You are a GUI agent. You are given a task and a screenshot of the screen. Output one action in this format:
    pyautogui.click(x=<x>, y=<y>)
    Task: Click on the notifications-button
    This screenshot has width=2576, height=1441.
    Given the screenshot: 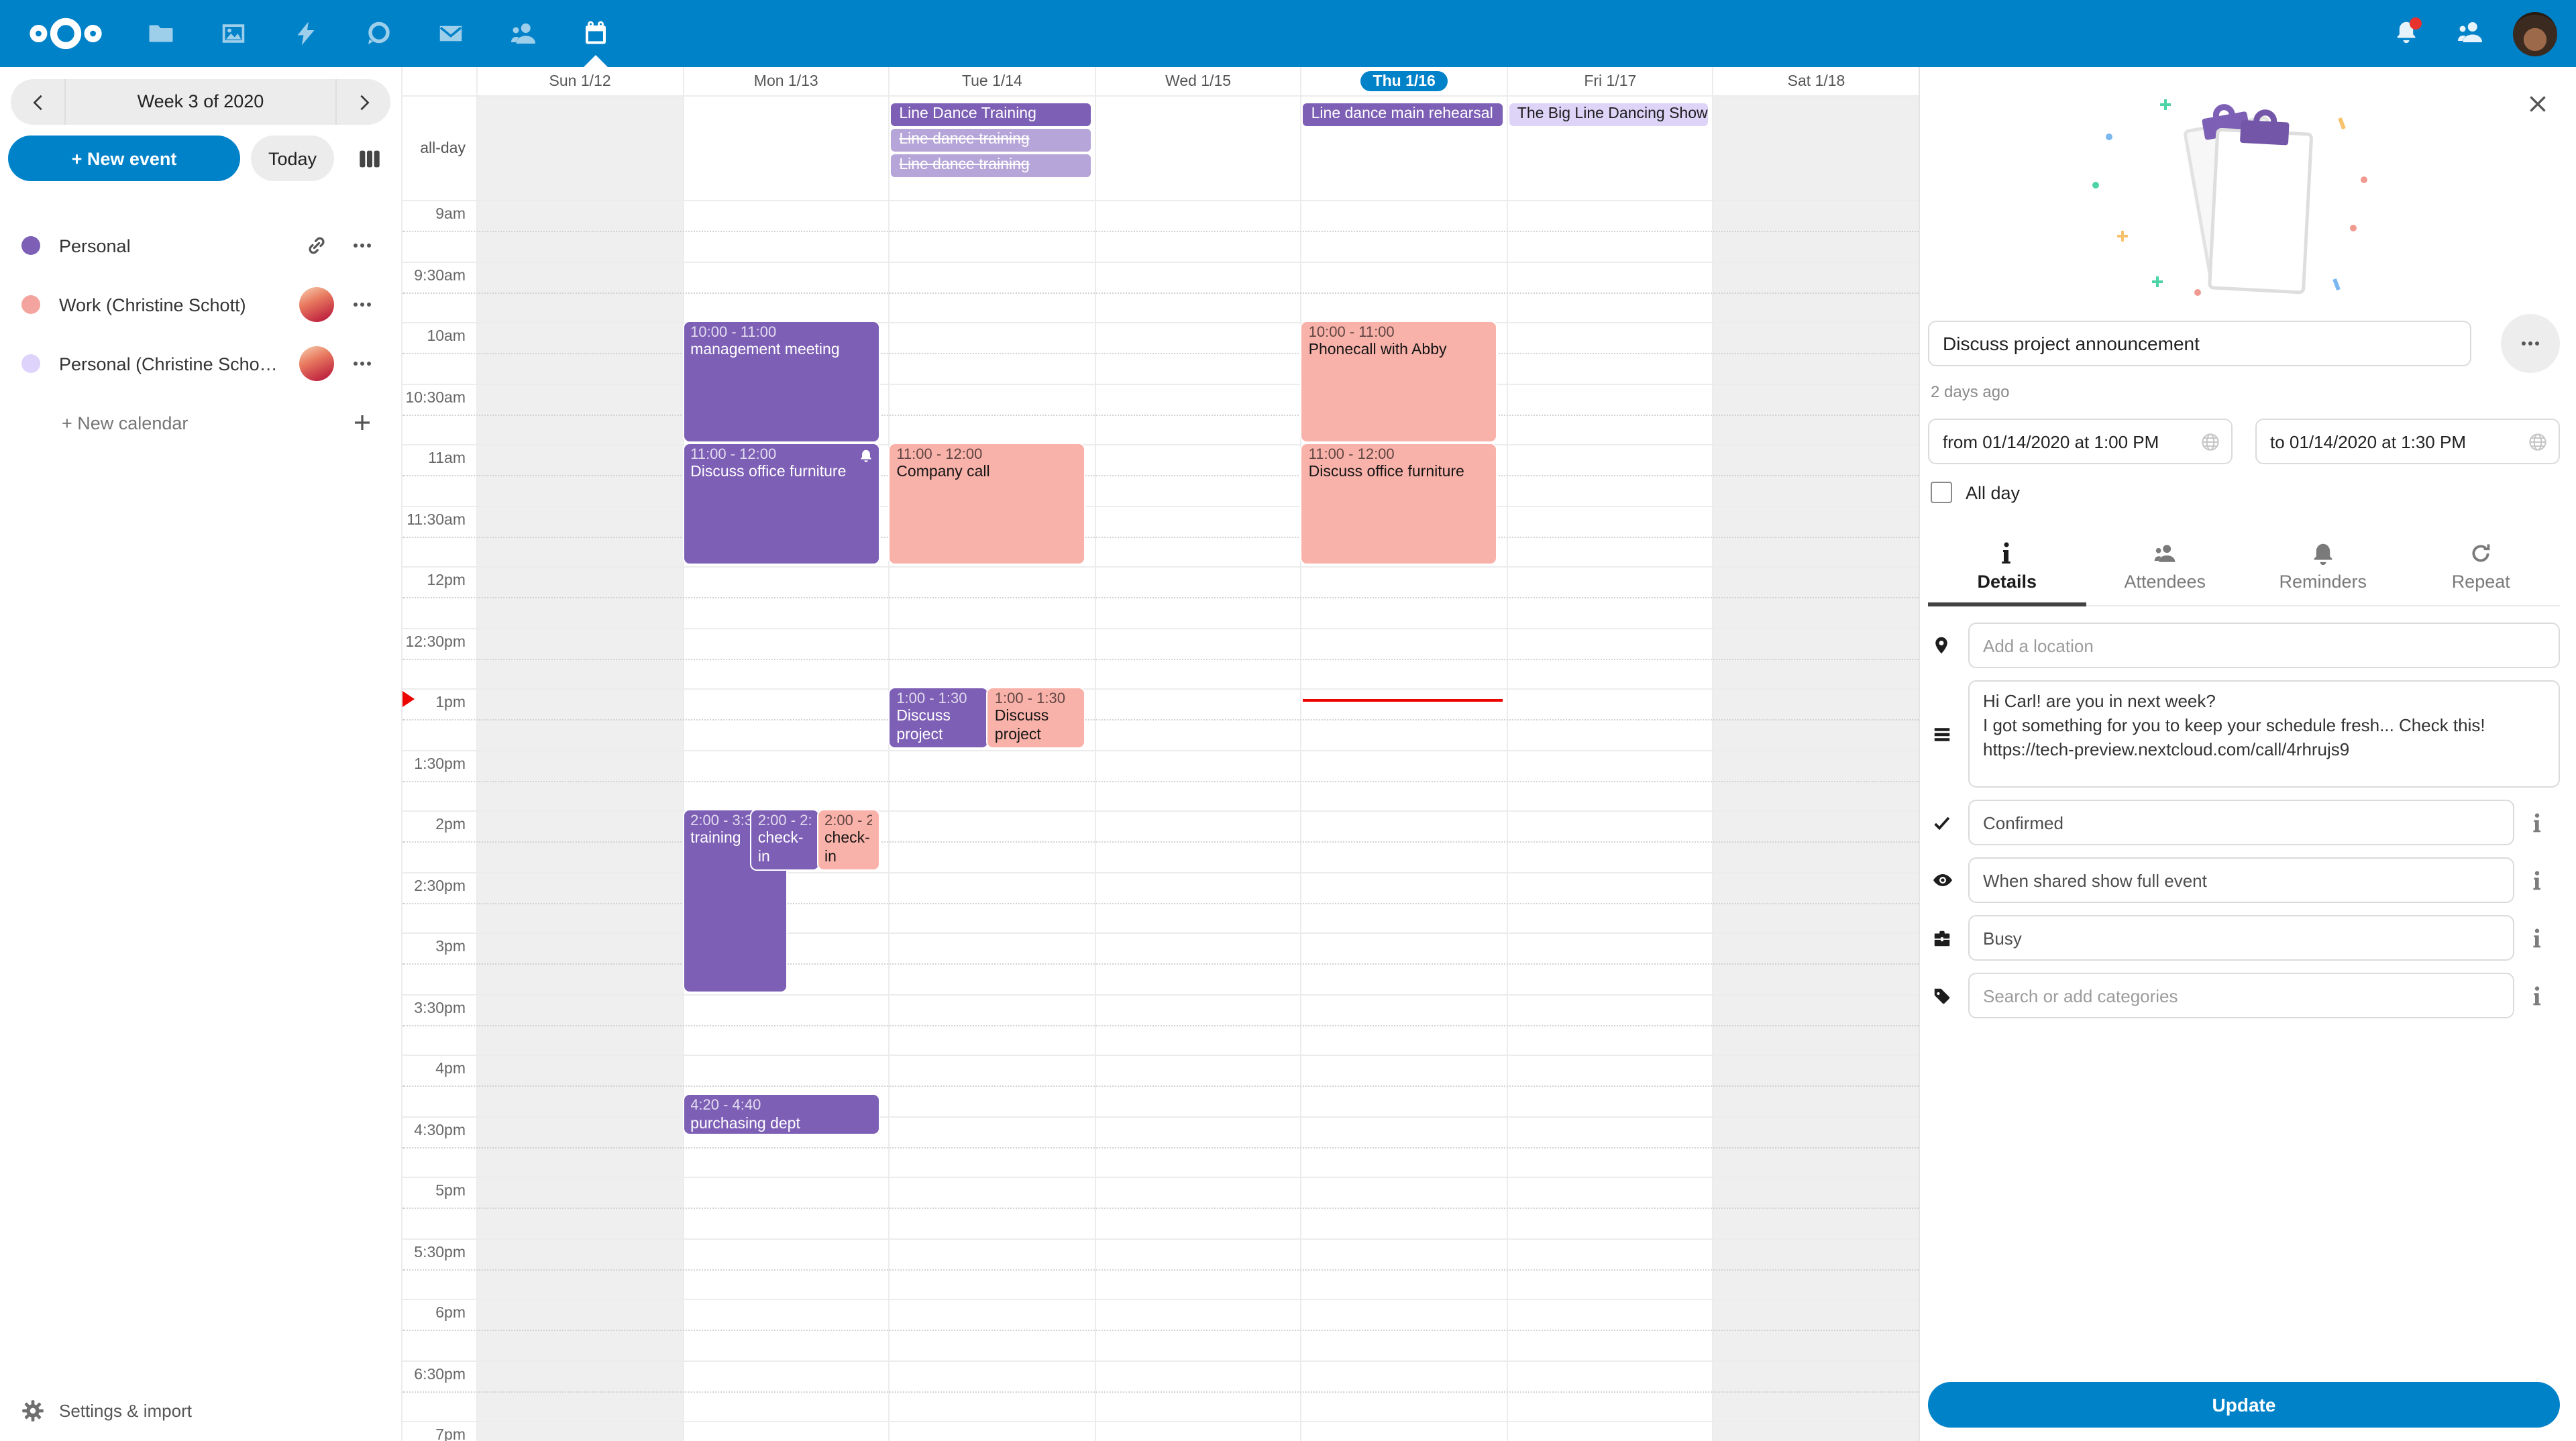 What is the action you would take?
    pyautogui.click(x=2405, y=33)
    